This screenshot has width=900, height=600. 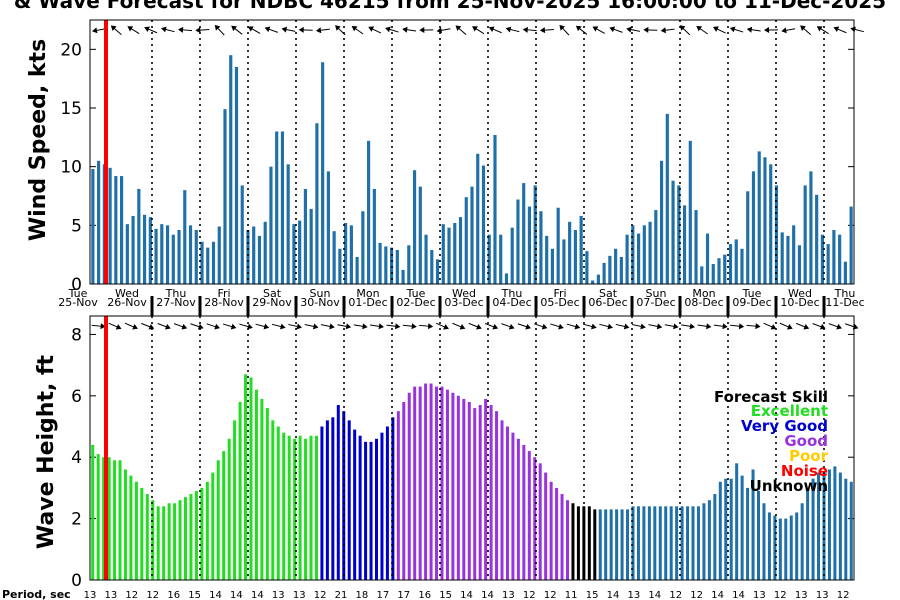 What do you see at coordinates (475, 326) in the screenshot?
I see `wave-direction-arrows` at bounding box center [475, 326].